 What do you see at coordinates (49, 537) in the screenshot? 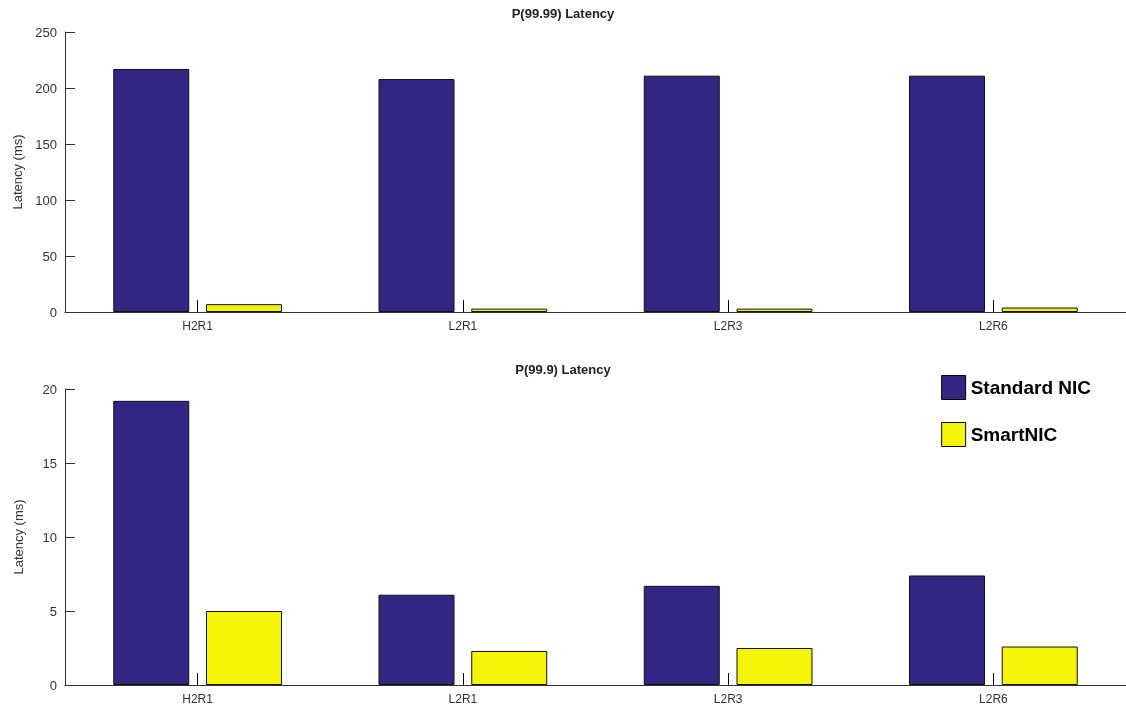
I see `y-tick-label: 10` at bounding box center [49, 537].